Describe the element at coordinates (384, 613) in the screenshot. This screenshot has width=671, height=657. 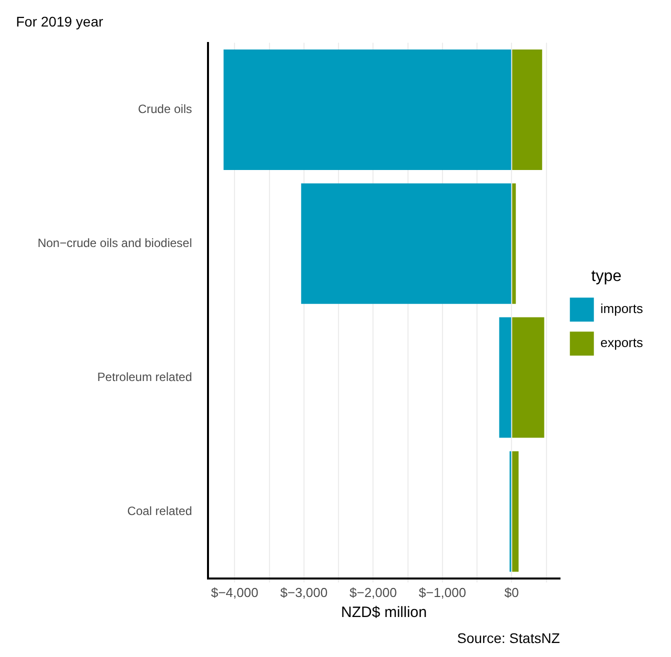
I see `x-axis-title: NZD$ million` at that location.